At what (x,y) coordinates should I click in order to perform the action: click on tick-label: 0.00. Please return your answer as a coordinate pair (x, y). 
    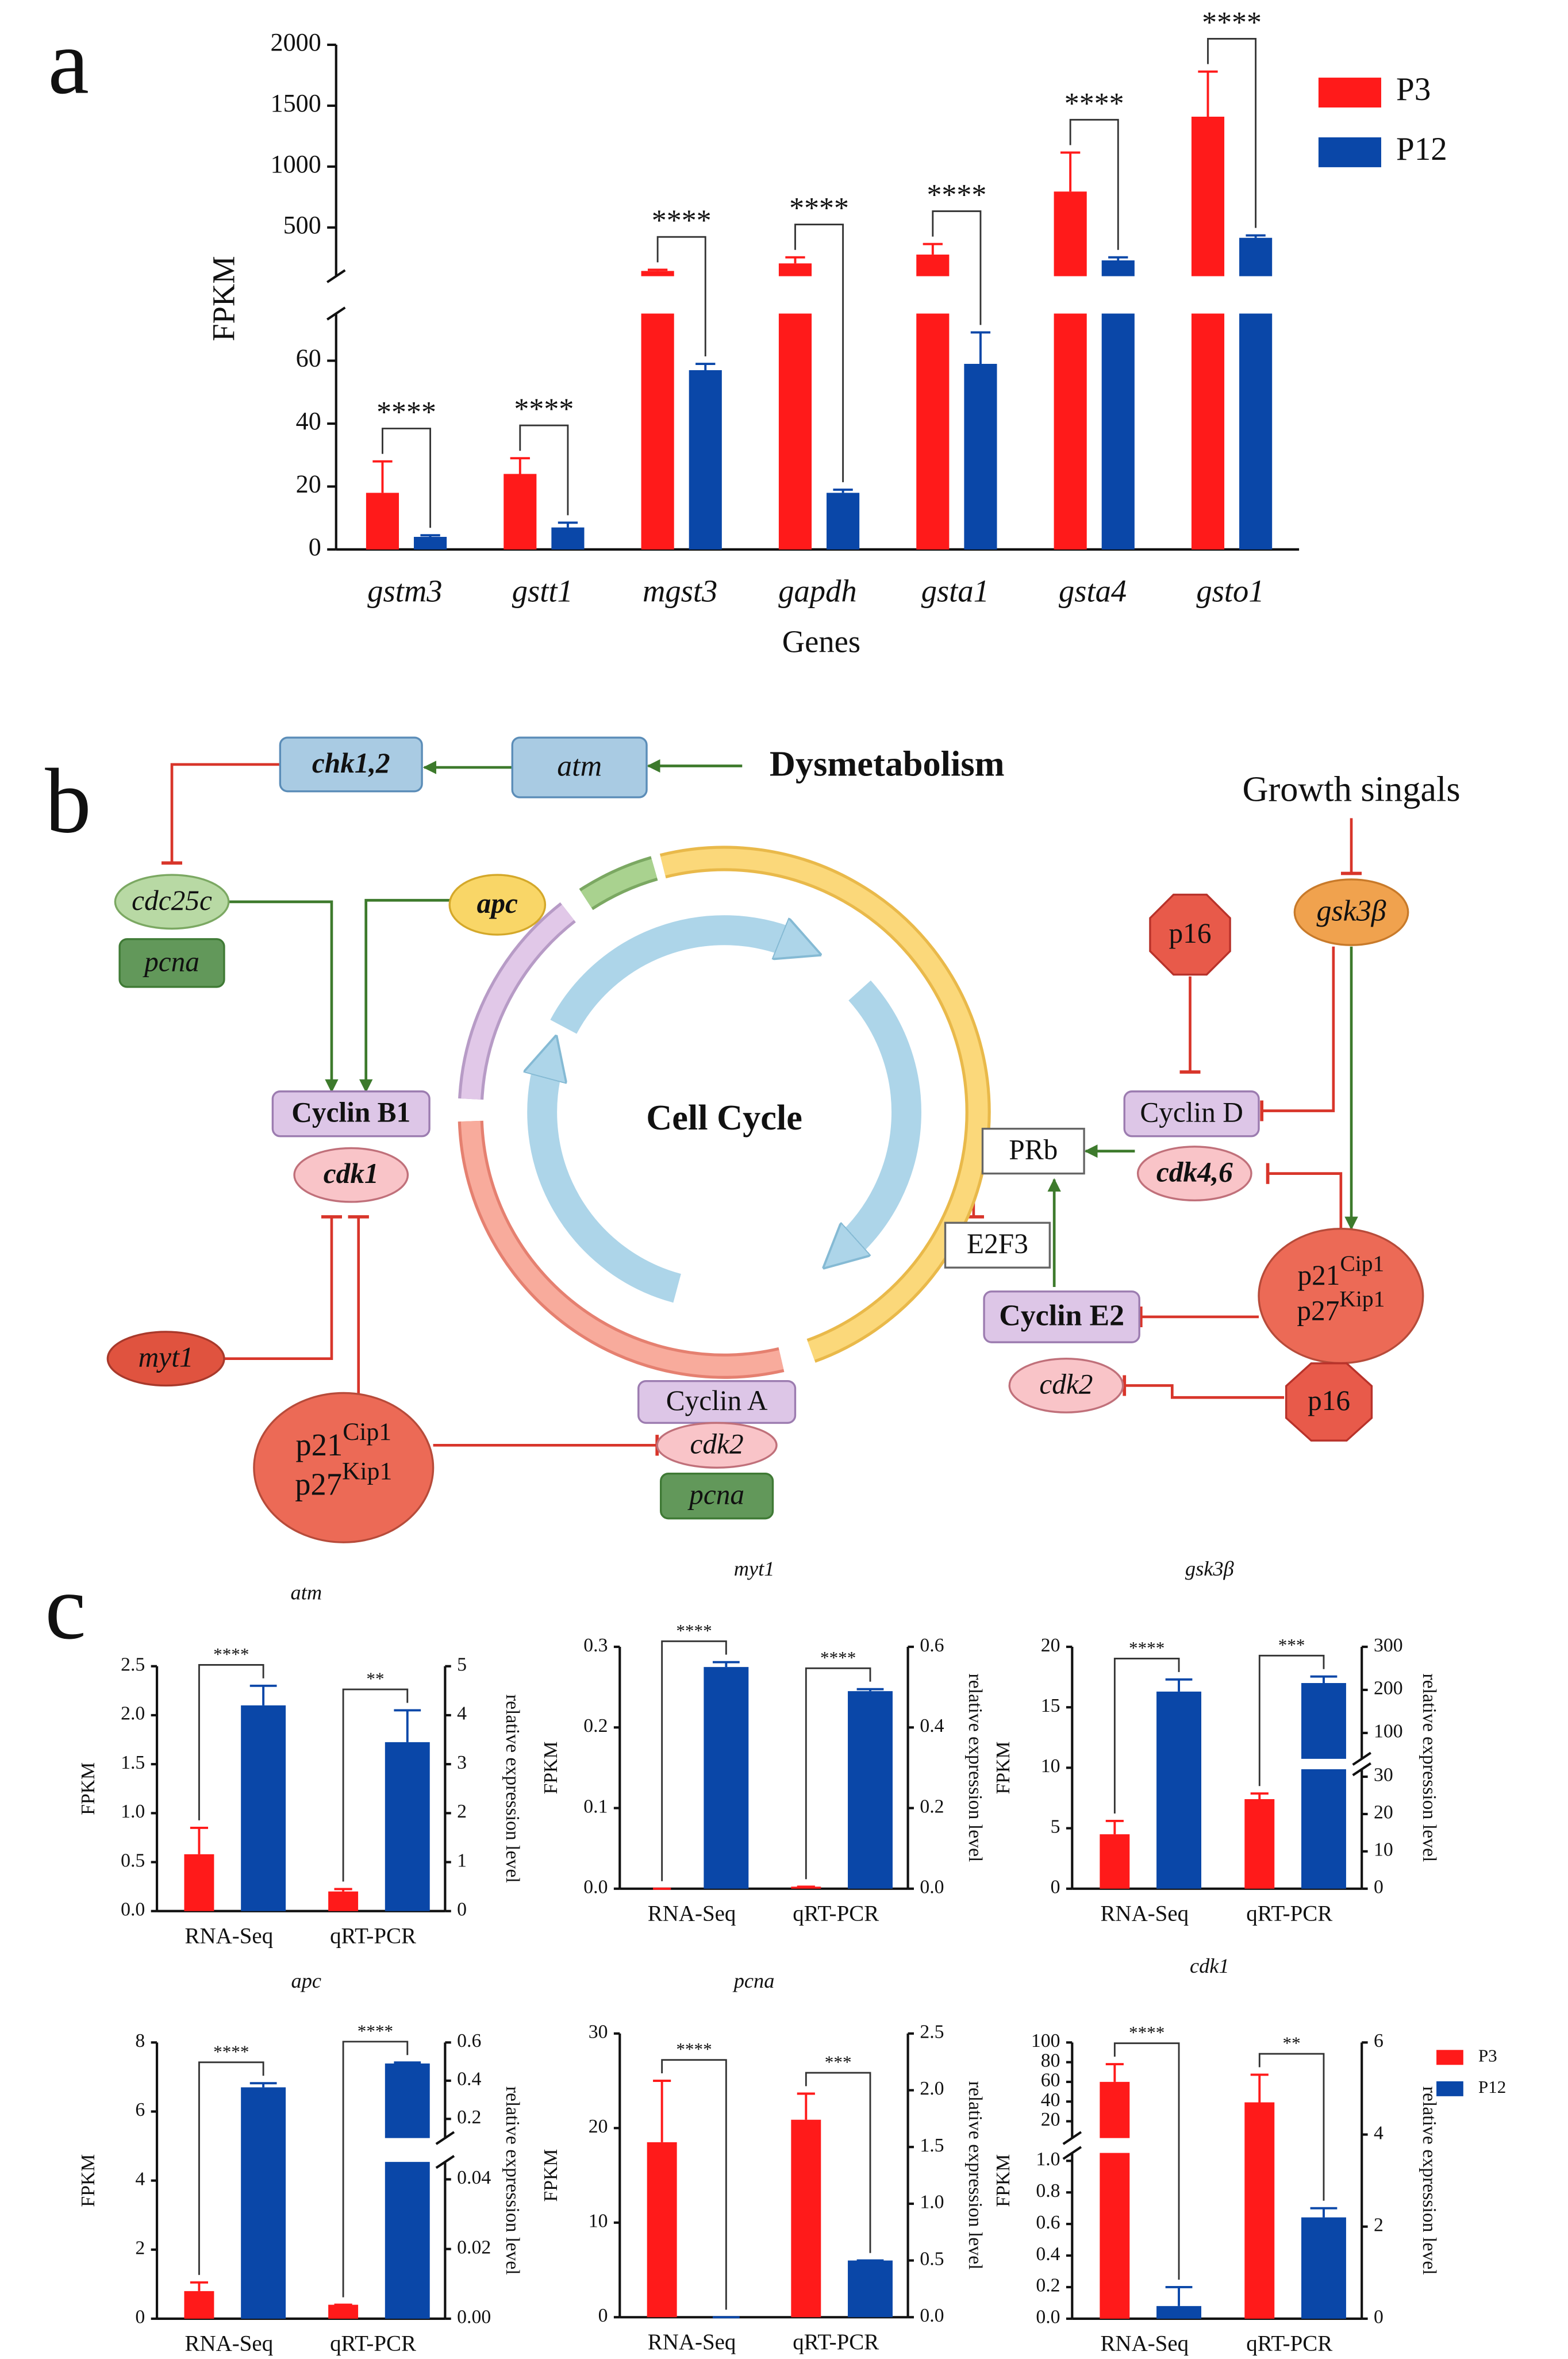
    Looking at the image, I should click on (474, 2317).